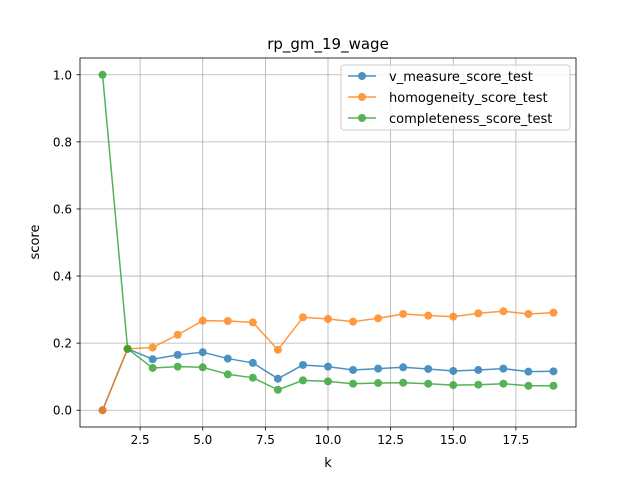 The width and height of the screenshot is (640, 484). What do you see at coordinates (265, 440) in the screenshot?
I see `x-tick-label: 7.5` at bounding box center [265, 440].